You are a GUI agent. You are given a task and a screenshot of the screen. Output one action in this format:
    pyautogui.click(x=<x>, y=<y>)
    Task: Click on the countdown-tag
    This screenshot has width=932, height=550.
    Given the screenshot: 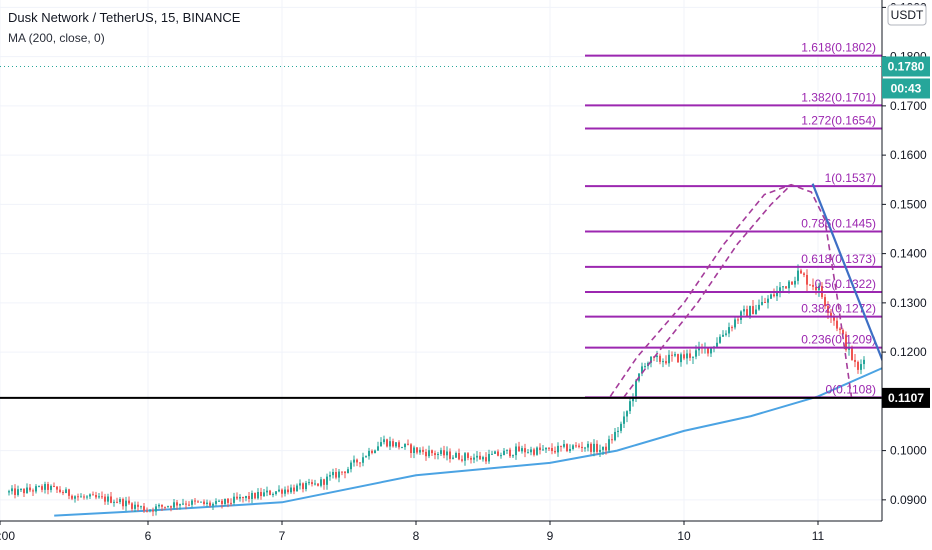 What is the action you would take?
    pyautogui.click(x=906, y=88)
    